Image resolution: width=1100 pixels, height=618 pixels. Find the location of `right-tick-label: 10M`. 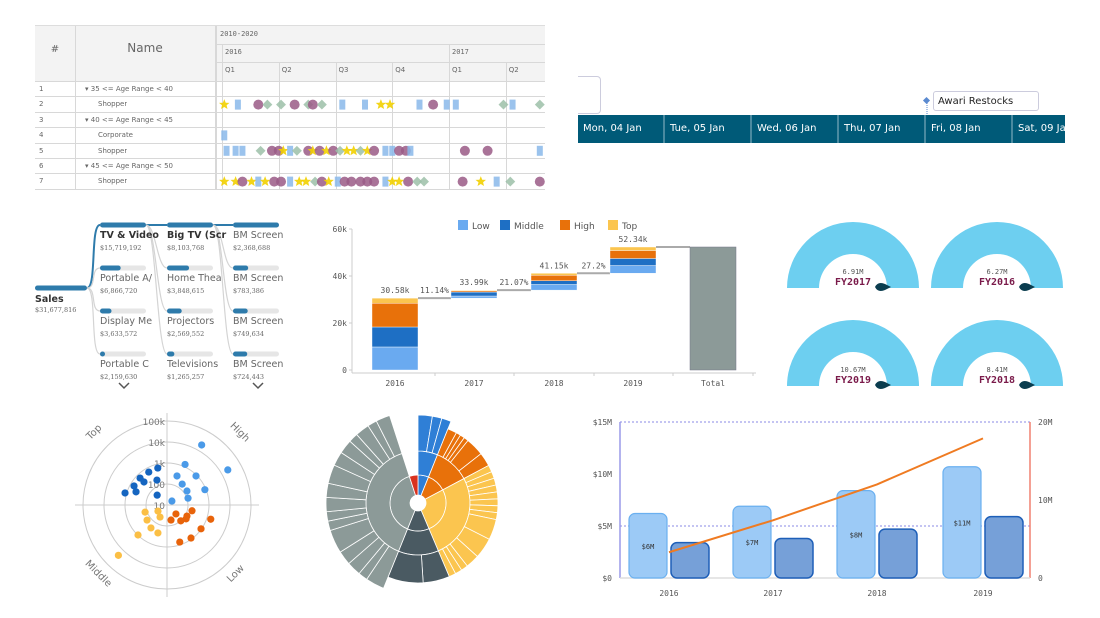

right-tick-label: 10M is located at coordinates (1045, 500).